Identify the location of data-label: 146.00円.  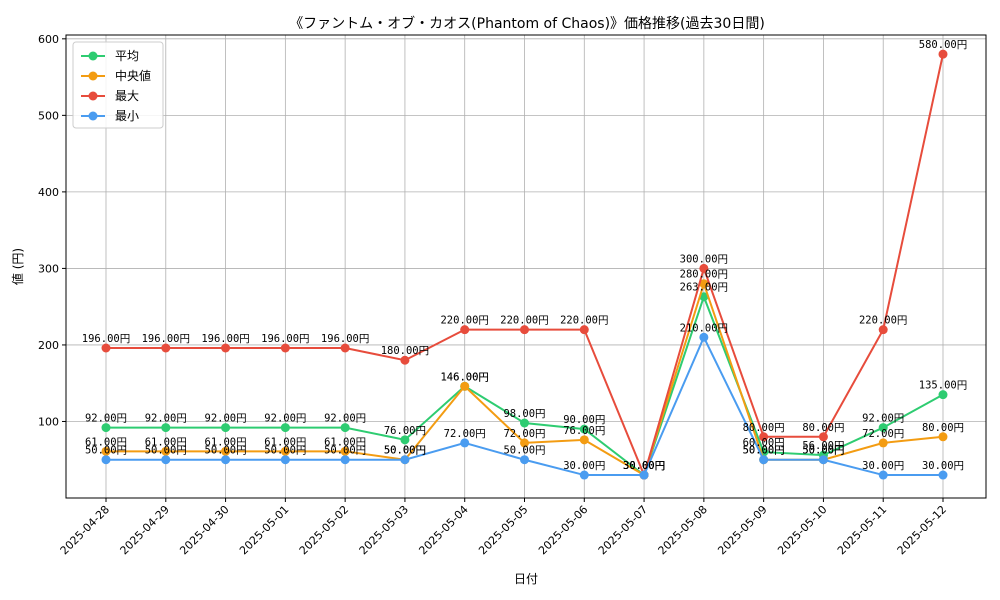
(464, 377).